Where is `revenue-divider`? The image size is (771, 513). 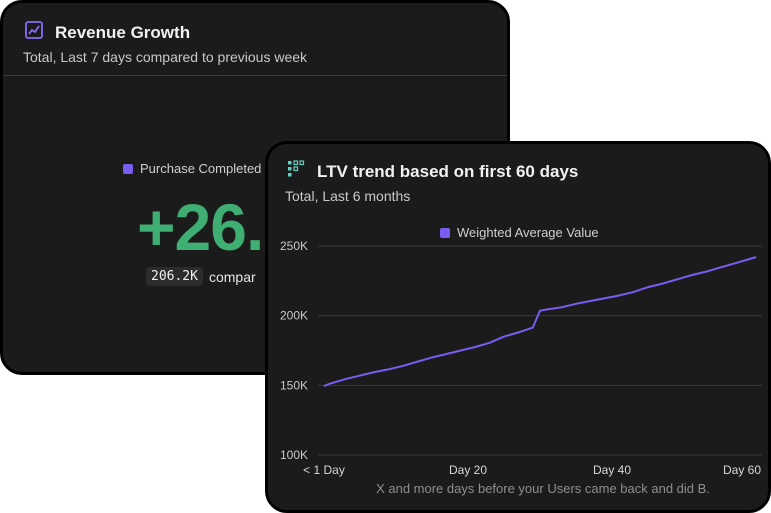 revenue-divider is located at coordinates (255, 75).